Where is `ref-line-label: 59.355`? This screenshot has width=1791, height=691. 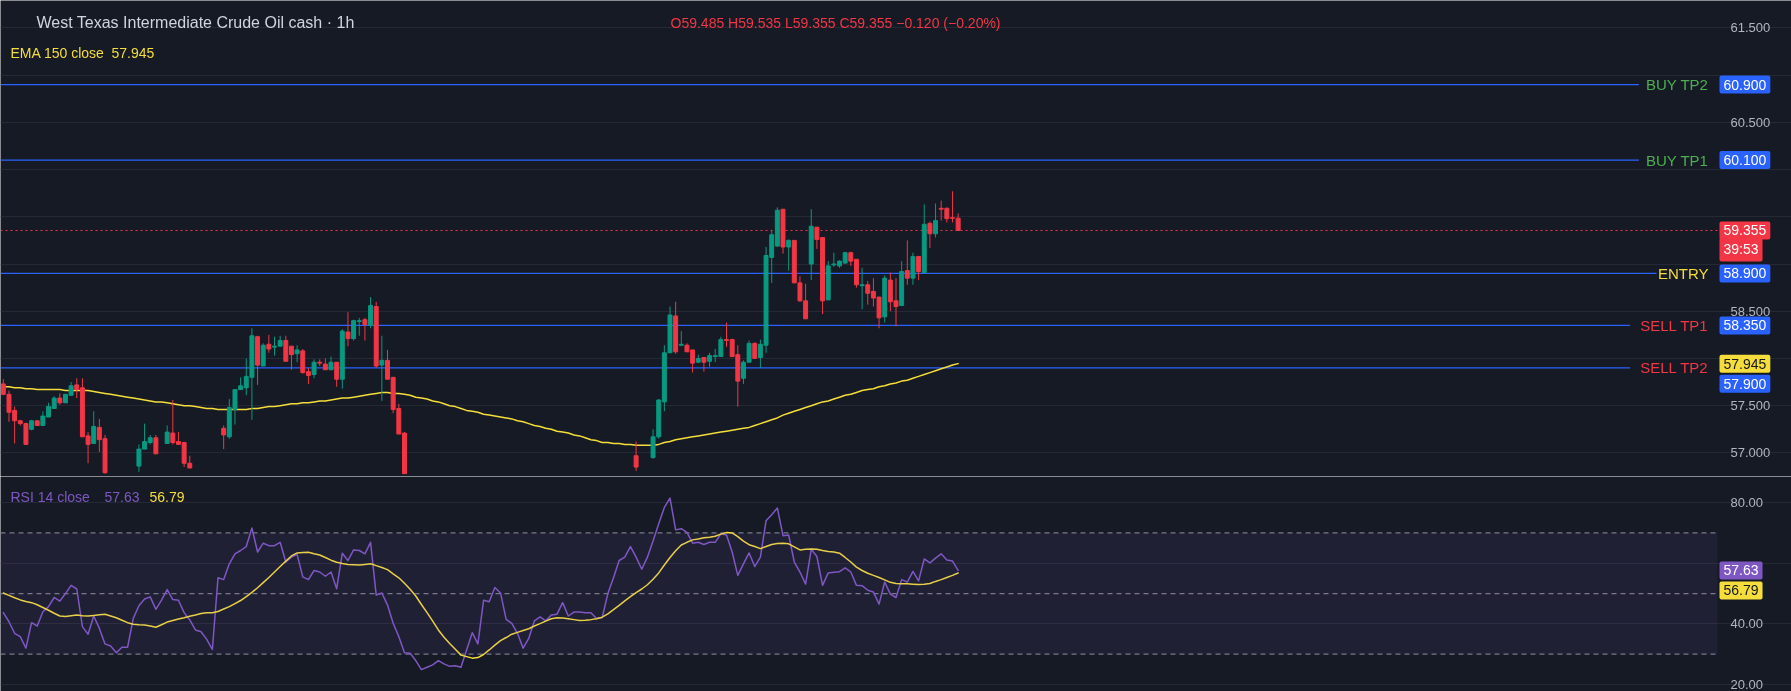 ref-line-label: 59.355 is located at coordinates (1745, 230).